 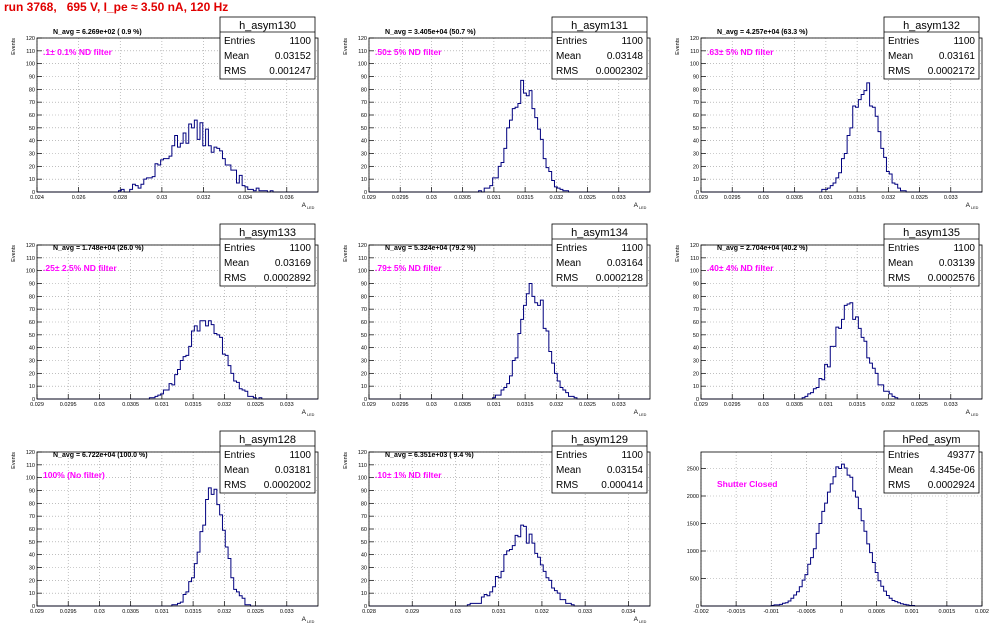 I want to click on stats-label-rms: RMS, so click(x=567, y=485).